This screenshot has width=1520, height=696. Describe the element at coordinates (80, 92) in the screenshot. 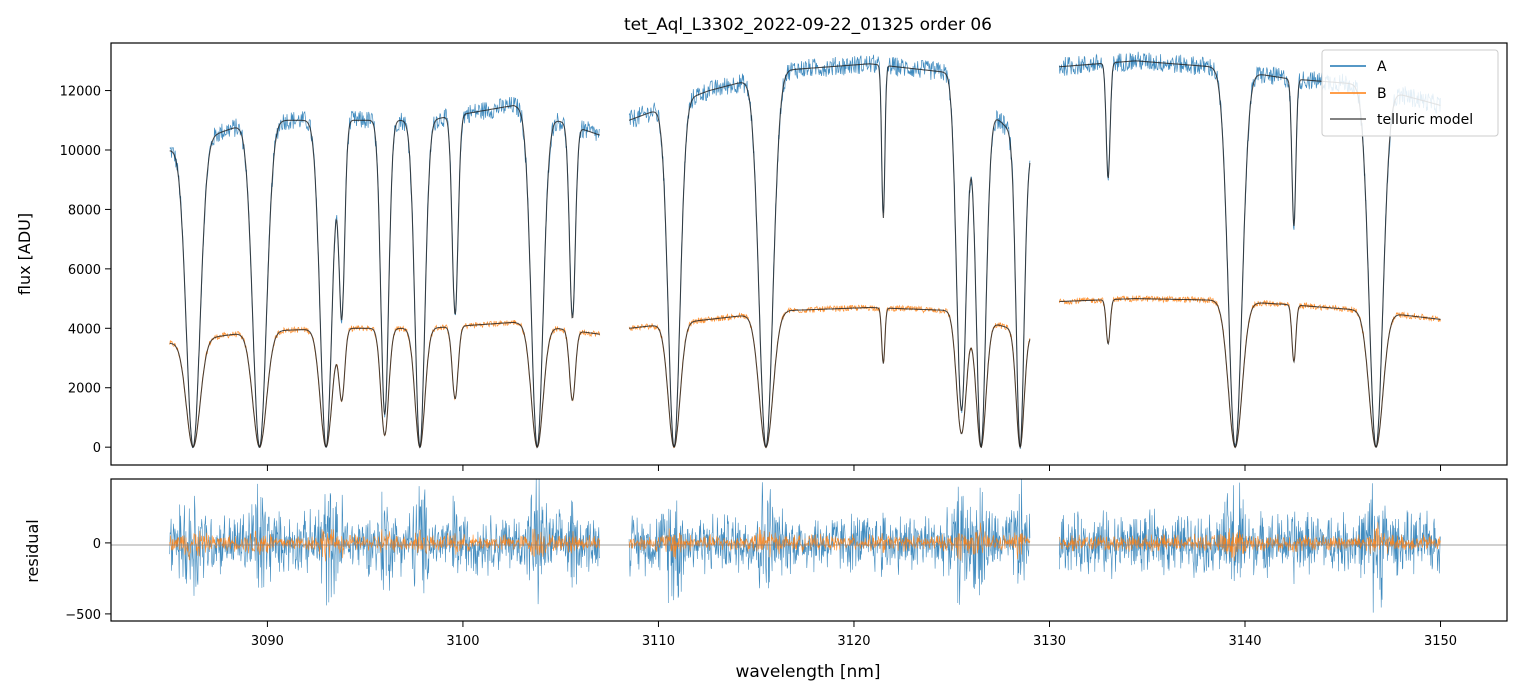

I see `main-y-tick-label: 12000` at that location.